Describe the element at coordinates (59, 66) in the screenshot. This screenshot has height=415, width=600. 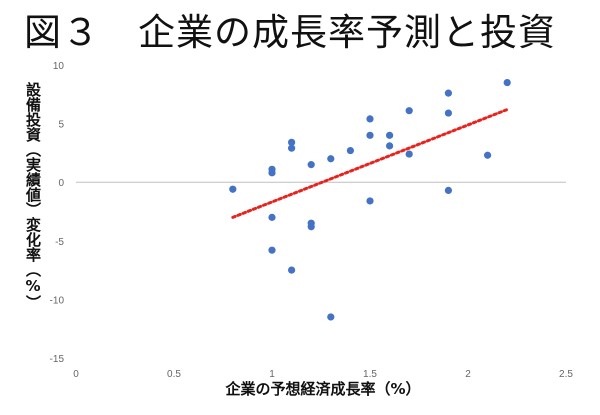
I see `y-tick-label: 10` at that location.